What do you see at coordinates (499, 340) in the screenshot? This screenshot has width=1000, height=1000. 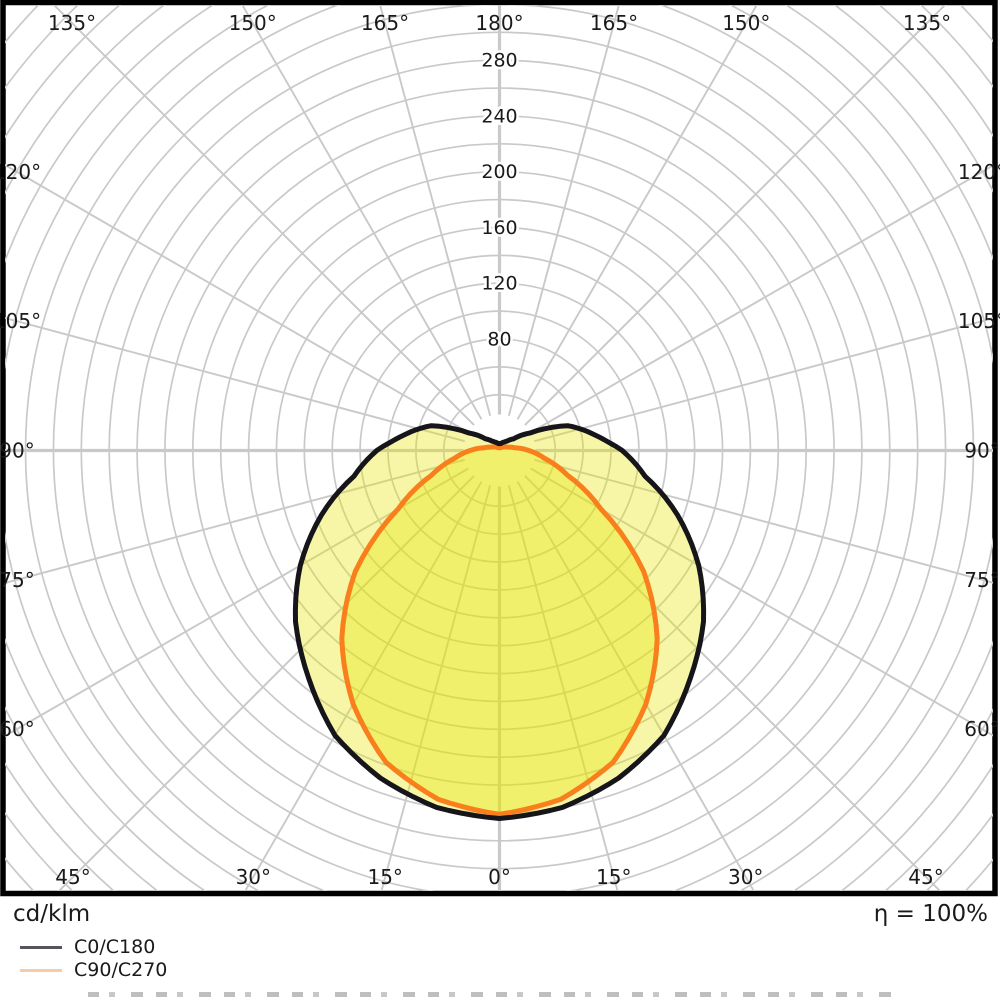 I see `radial-tick-label: 80` at bounding box center [499, 340].